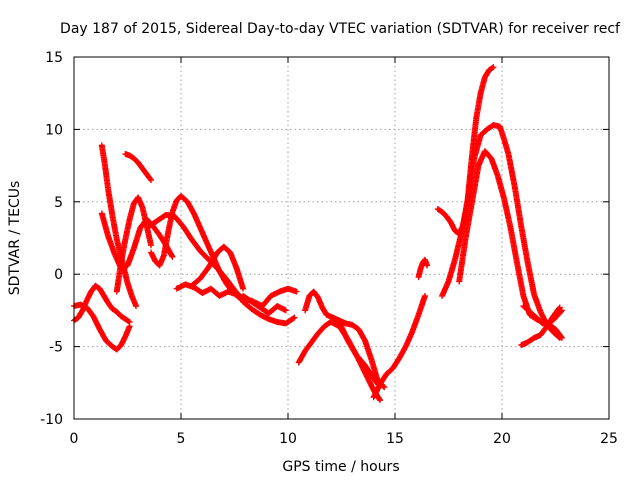 Image resolution: width=640 pixels, height=480 pixels. What do you see at coordinates (288, 439) in the screenshot?
I see `x-tick-label: 10` at bounding box center [288, 439].